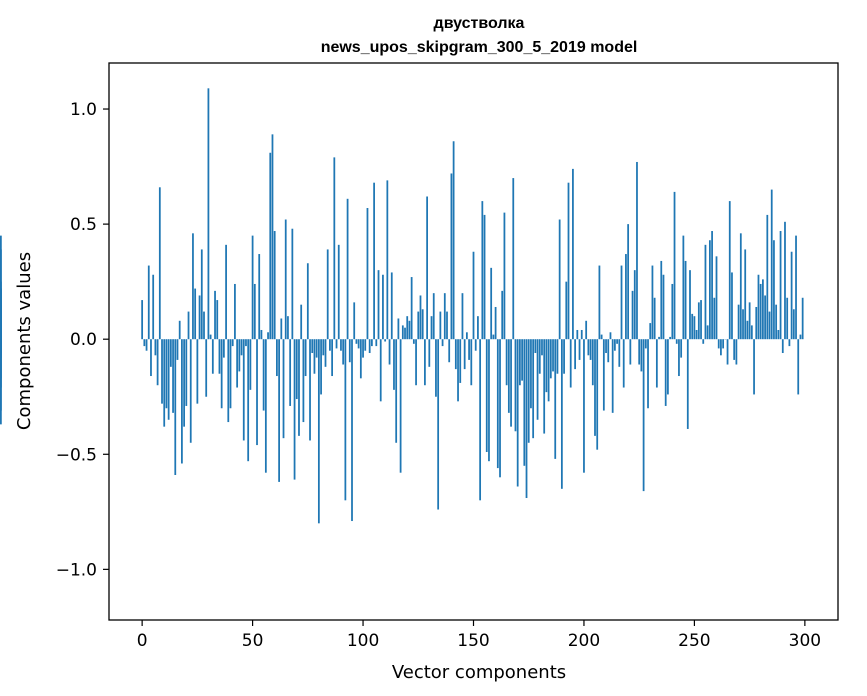 The width and height of the screenshot is (867, 696). What do you see at coordinates (76, 570) in the screenshot?
I see `y-tick-label: −1.0` at bounding box center [76, 570].